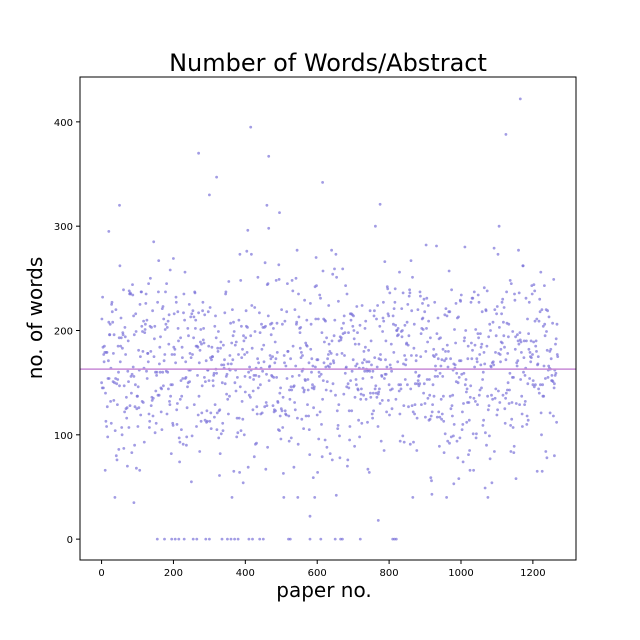 Image resolution: width=640 pixels, height=640 pixels. What do you see at coordinates (70, 540) in the screenshot?
I see `y-tick-label-0: 0` at bounding box center [70, 540].